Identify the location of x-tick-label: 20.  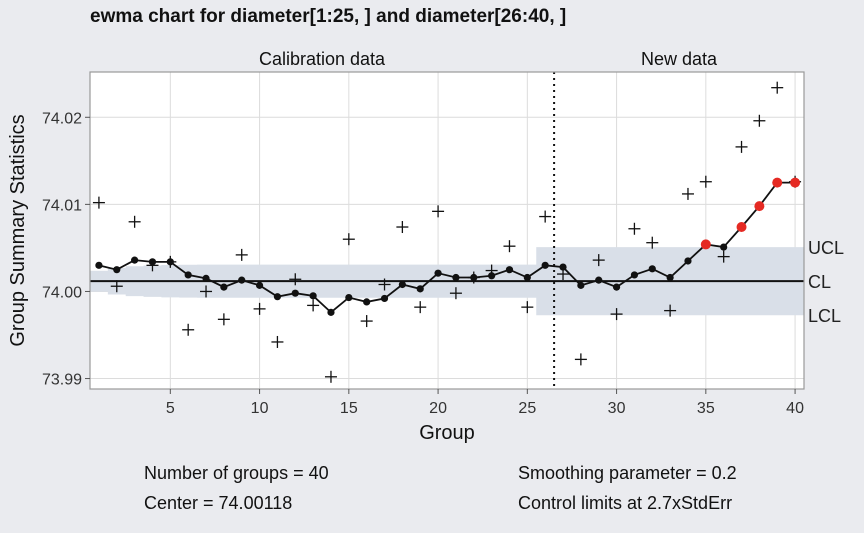
(438, 408).